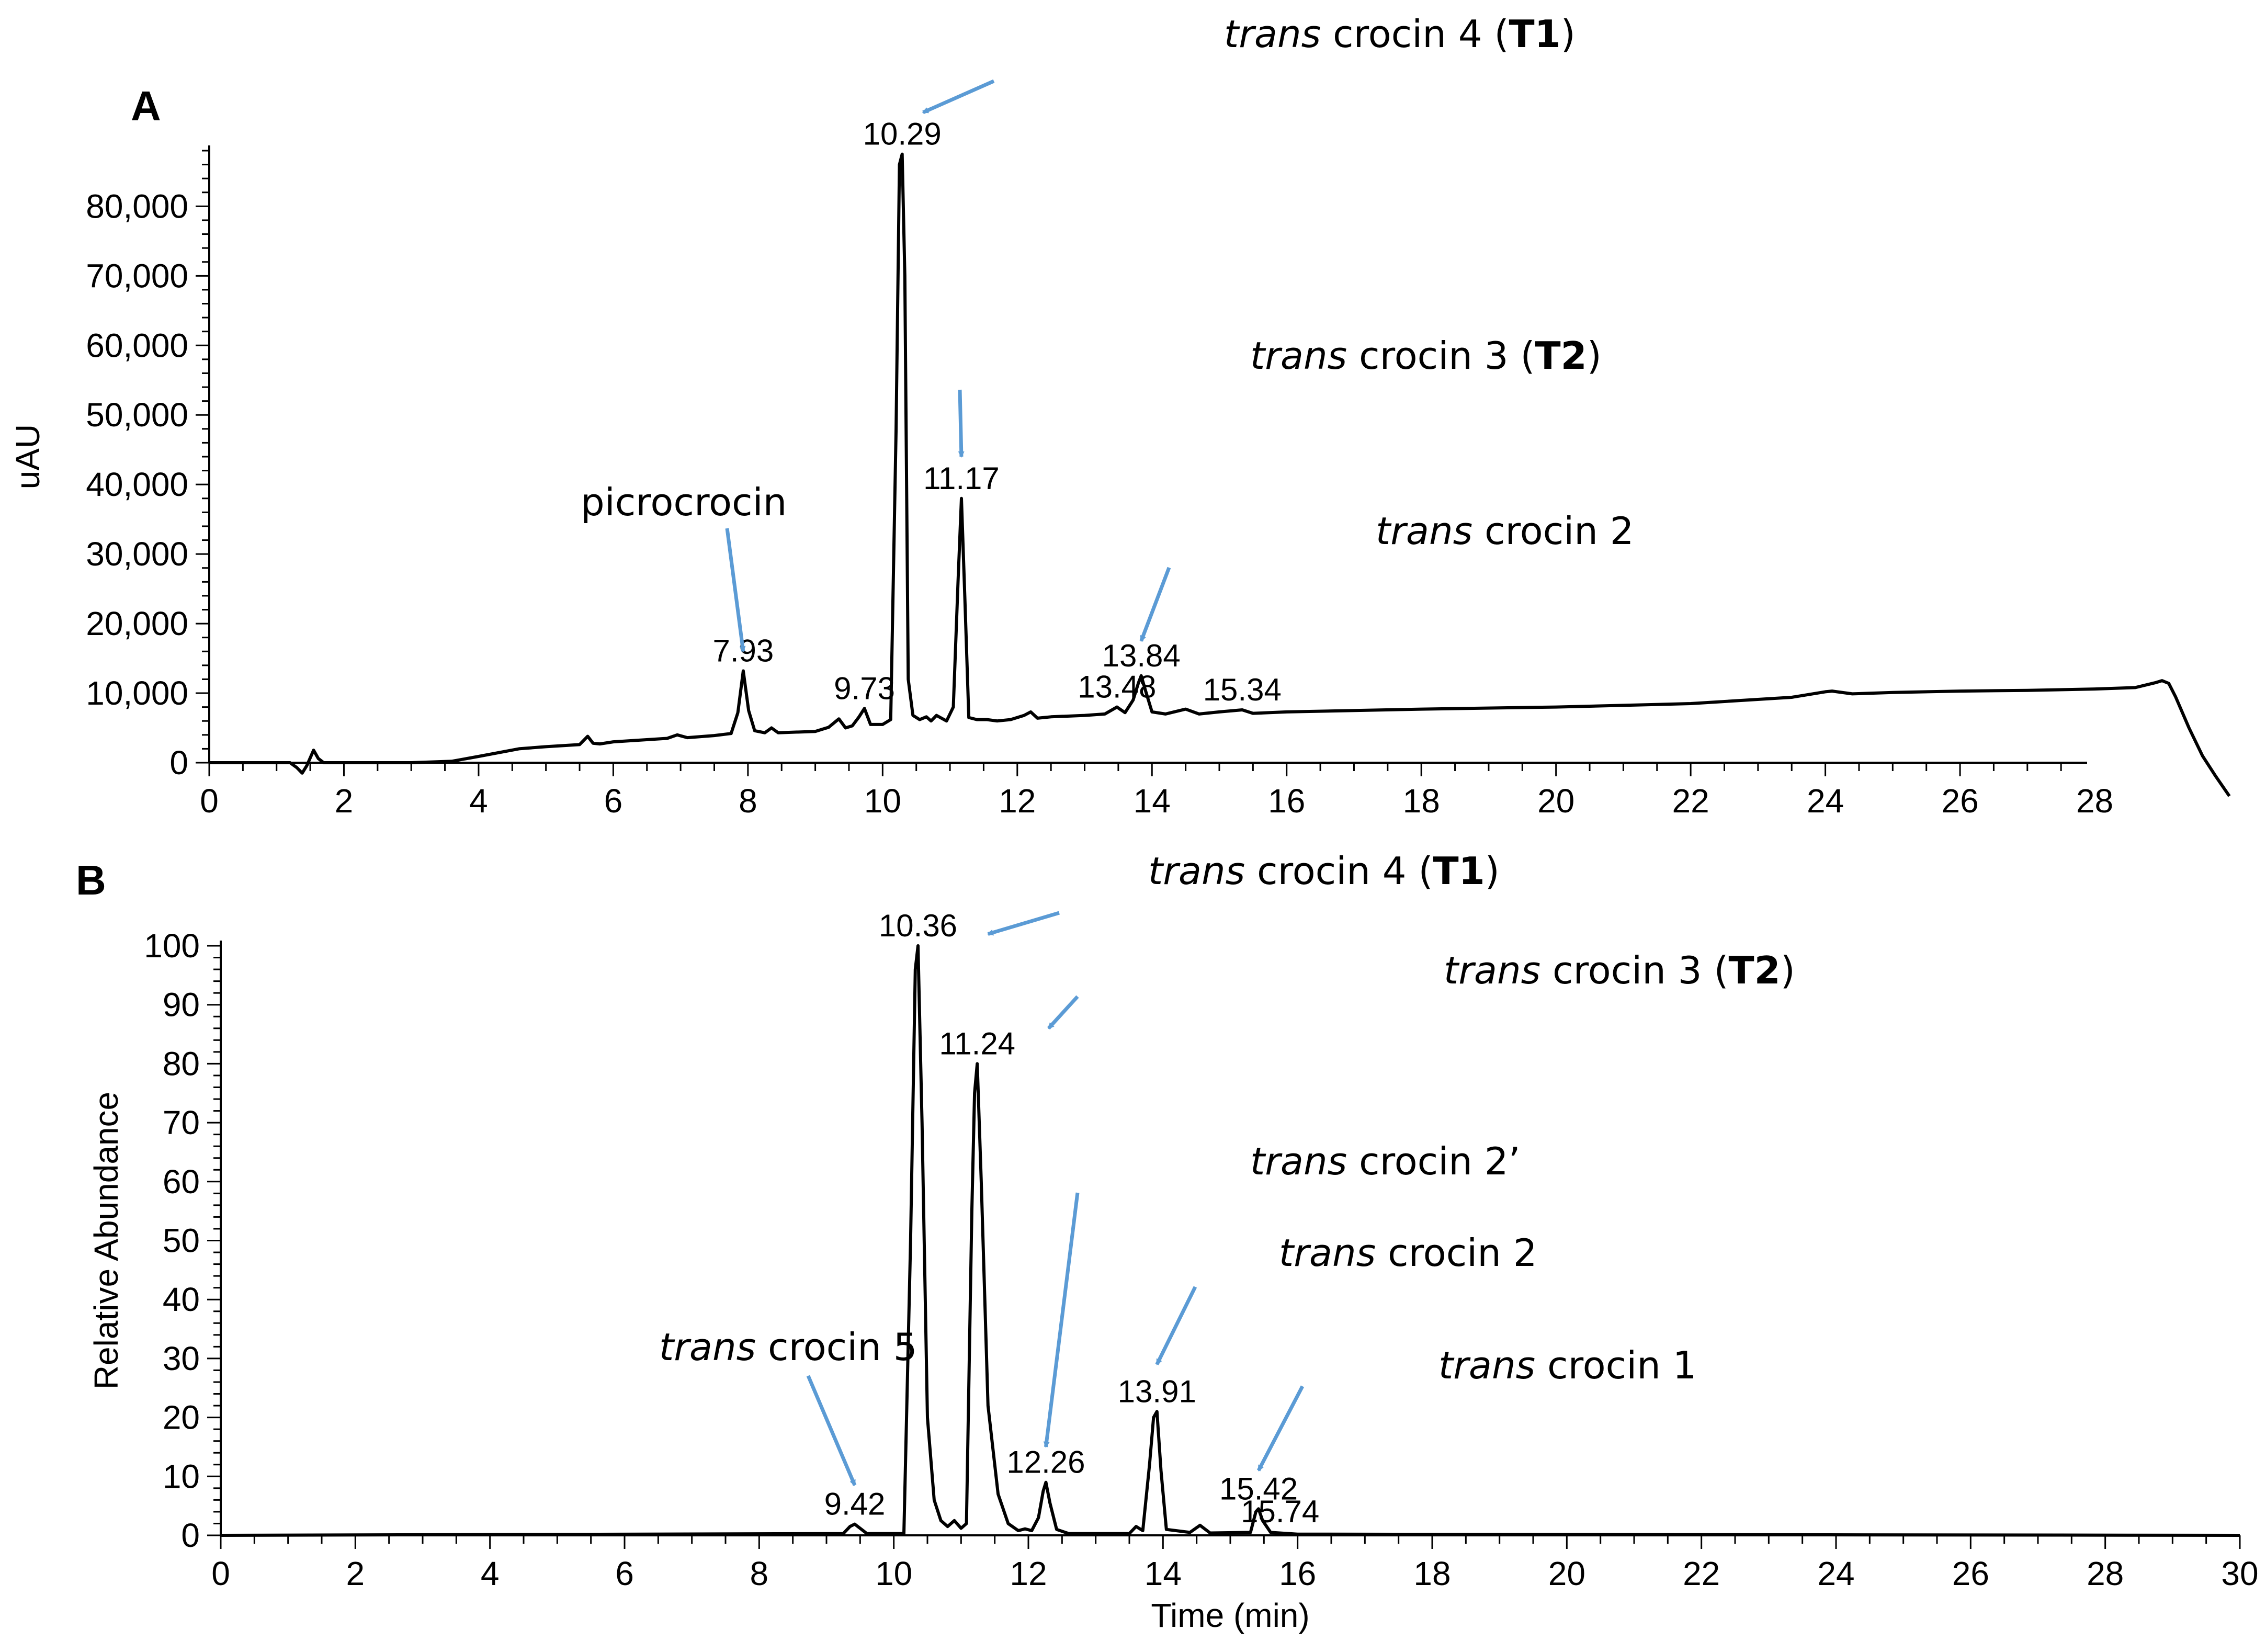 The height and width of the screenshot is (1652, 2266). Describe the element at coordinates (181, 1241) in the screenshot. I see `y-tick-label: 50` at that location.